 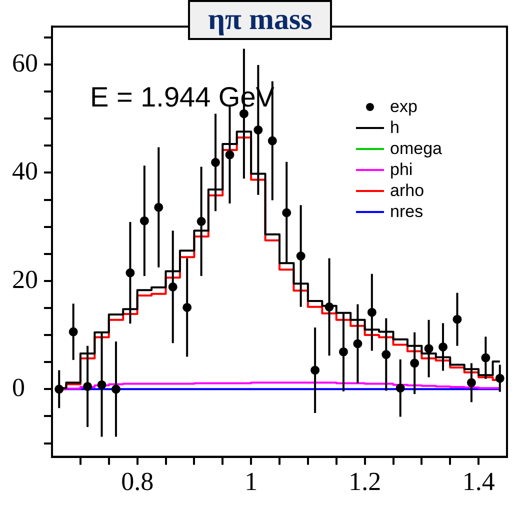 I want to click on y-tick-label: 20, so click(x=25, y=279).